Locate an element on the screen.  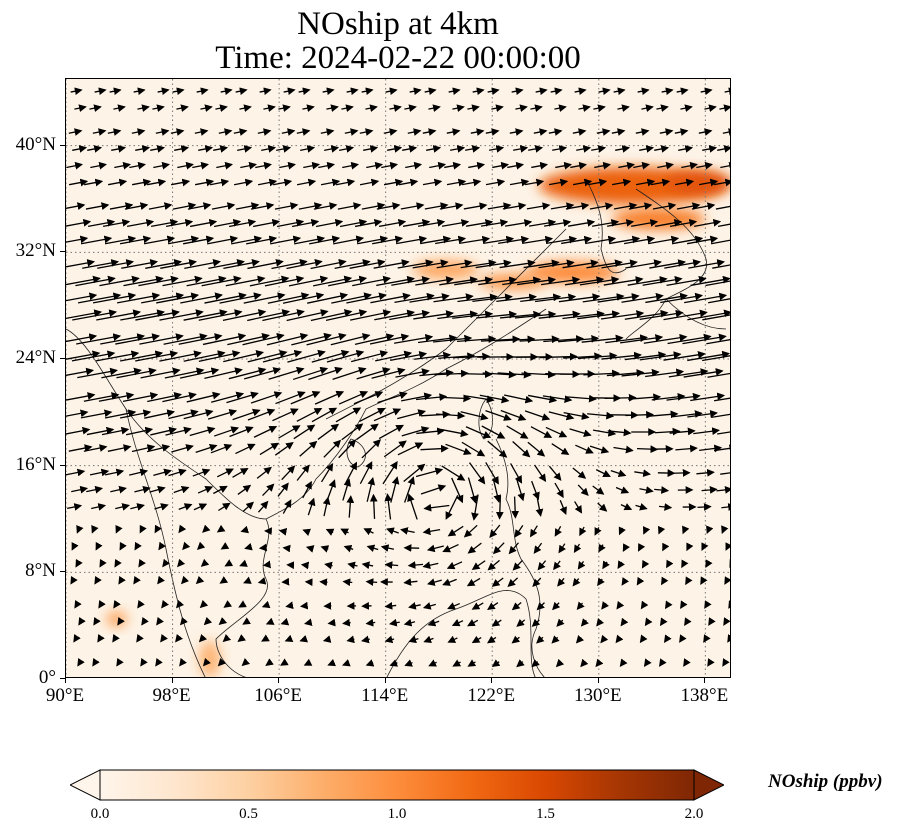
colorbar-title: NOship (ppbv) is located at coordinates (825, 781).